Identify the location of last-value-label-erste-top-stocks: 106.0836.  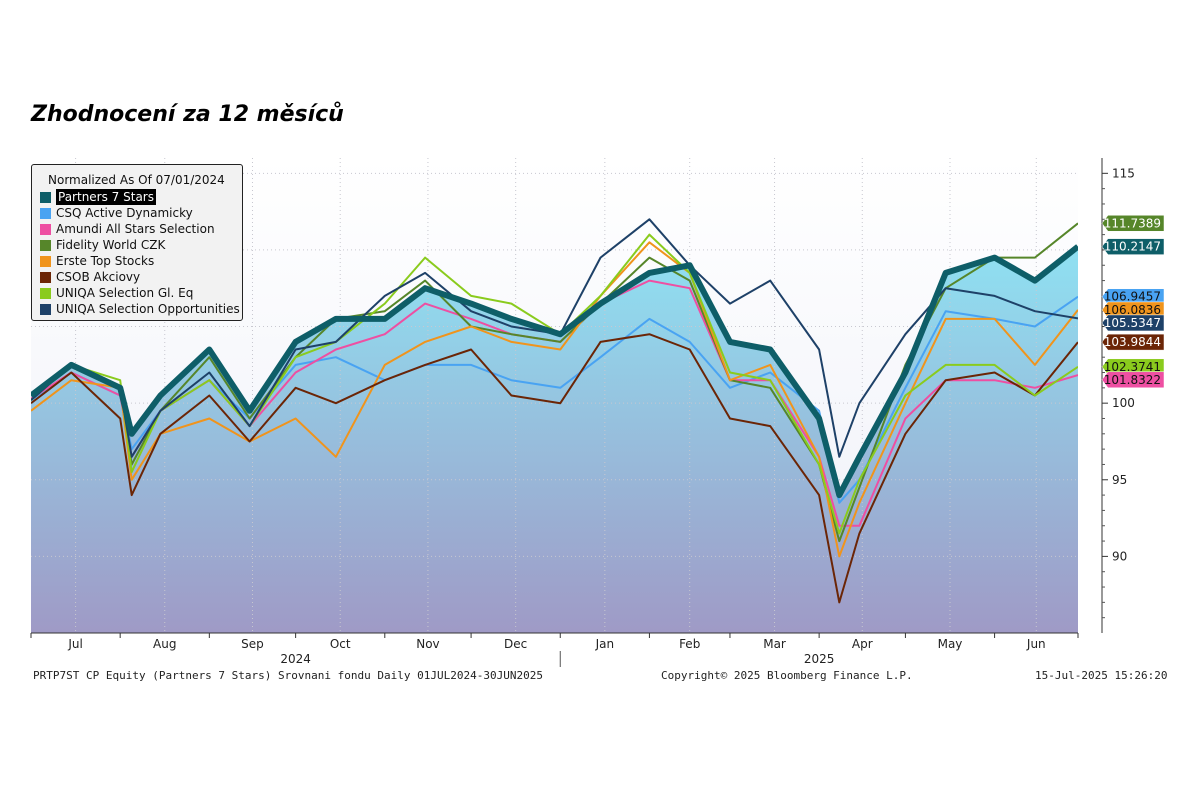
(1132, 310).